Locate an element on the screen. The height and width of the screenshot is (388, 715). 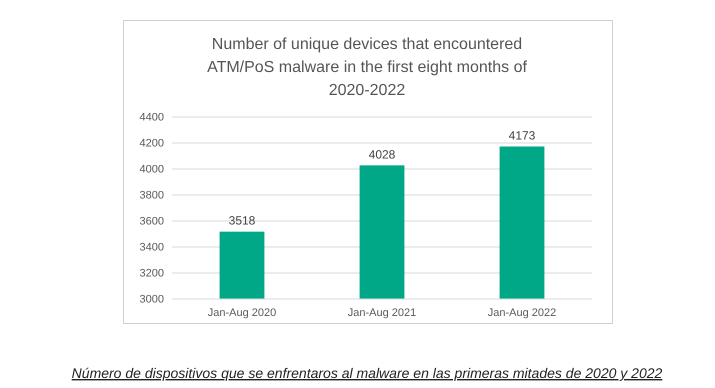
data-label: 4173 is located at coordinates (522, 135).